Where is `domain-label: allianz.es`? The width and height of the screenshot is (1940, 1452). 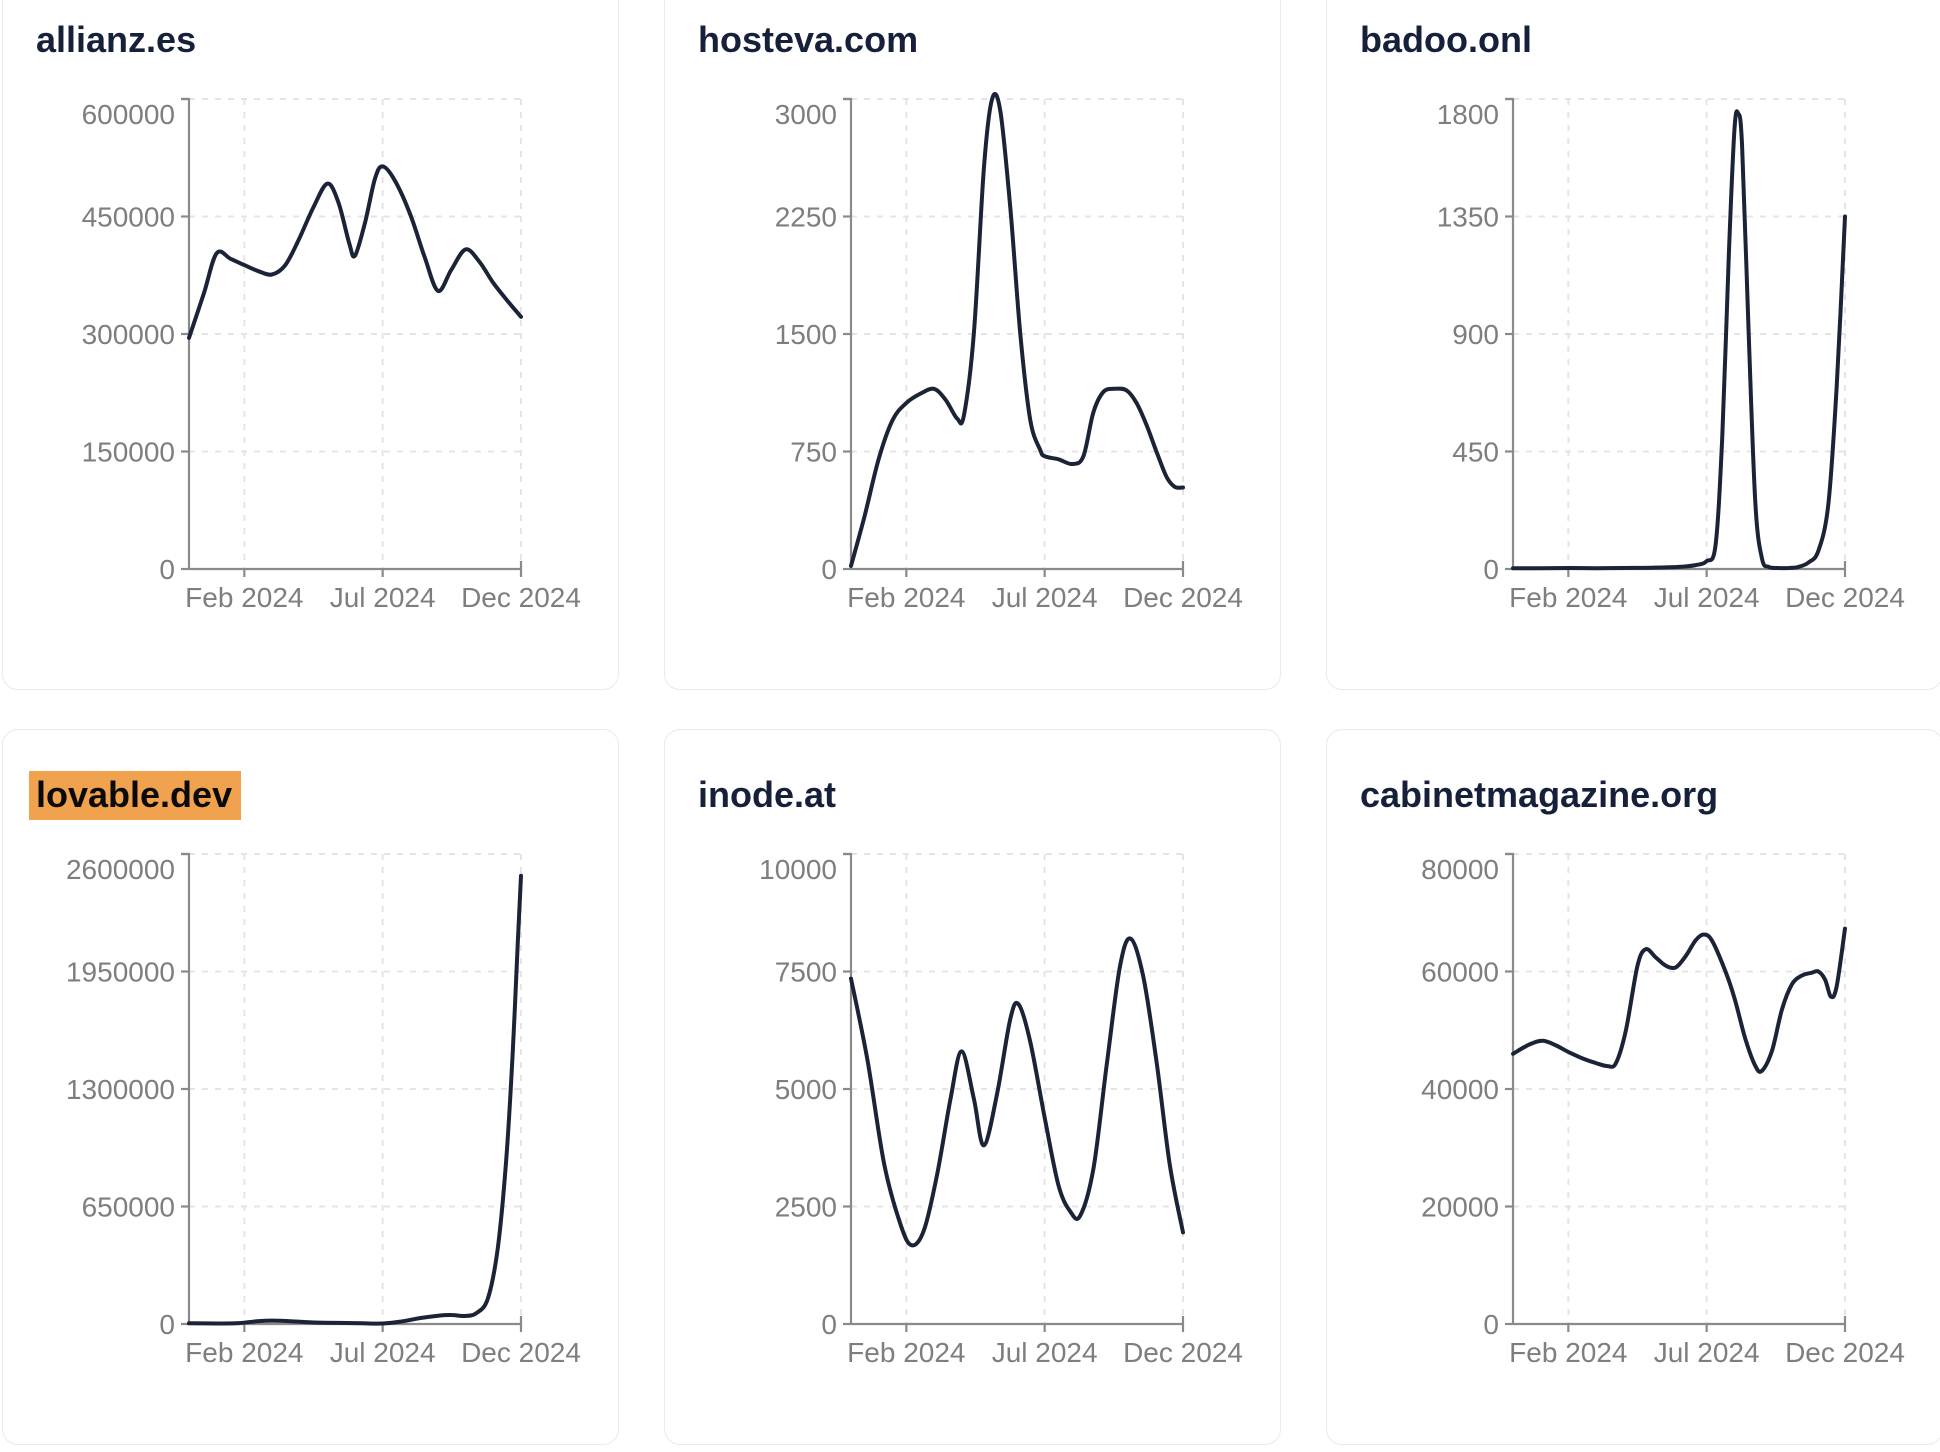 domain-label: allianz.es is located at coordinates (116, 39).